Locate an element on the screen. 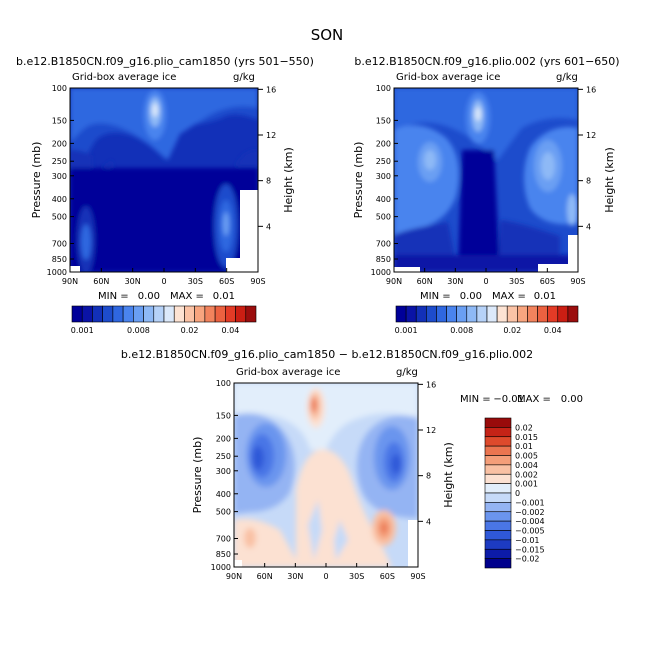  y-axis-right-label: Height (km) is located at coordinates (448, 475).